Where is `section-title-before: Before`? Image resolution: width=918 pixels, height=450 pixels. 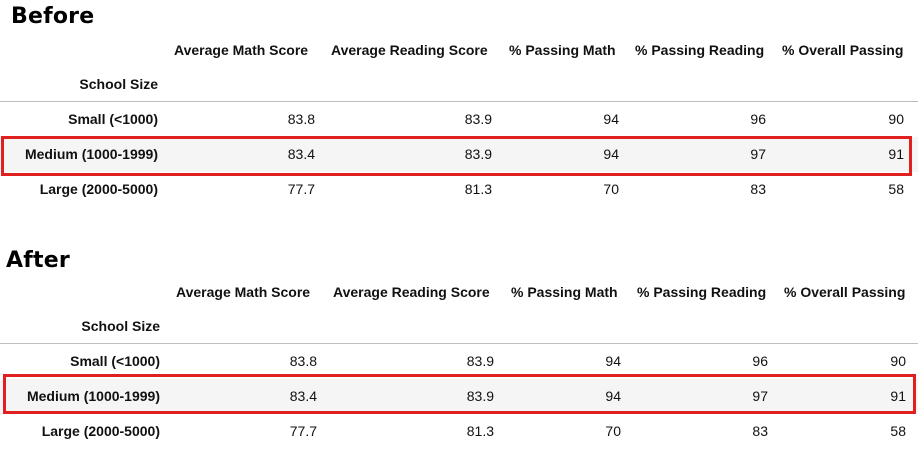 section-title-before: Before is located at coordinates (53, 16).